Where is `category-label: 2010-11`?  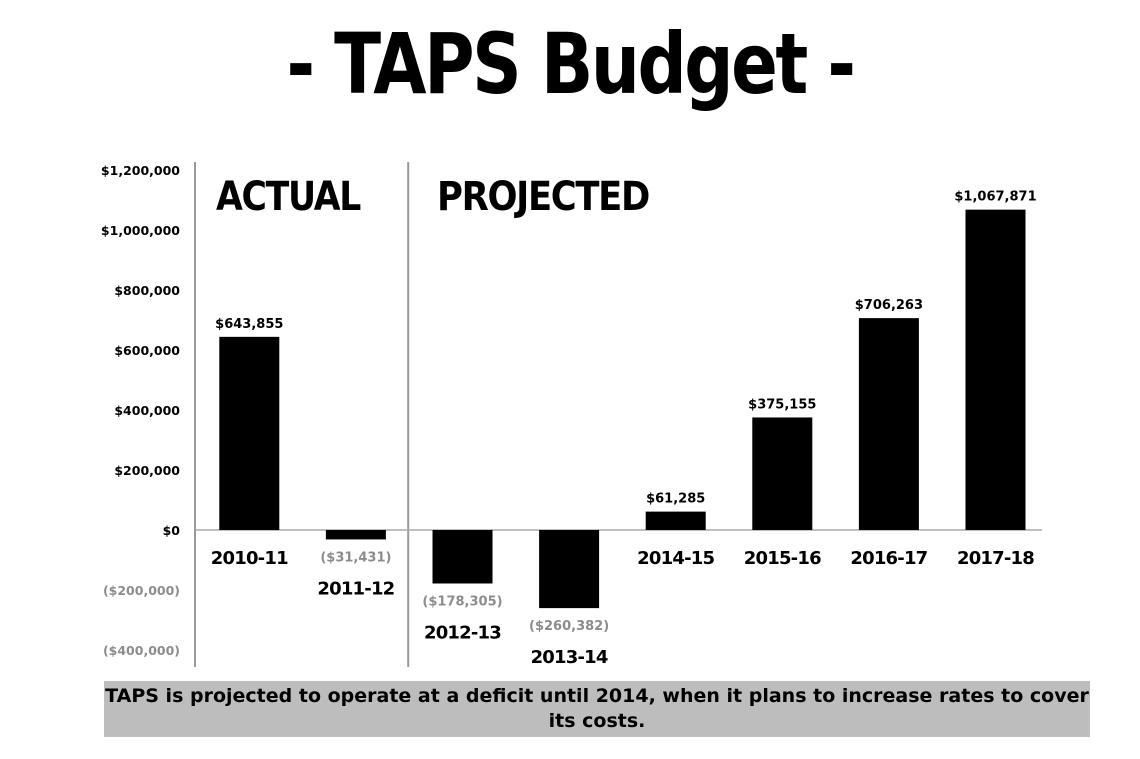
category-label: 2010-11 is located at coordinates (249, 558).